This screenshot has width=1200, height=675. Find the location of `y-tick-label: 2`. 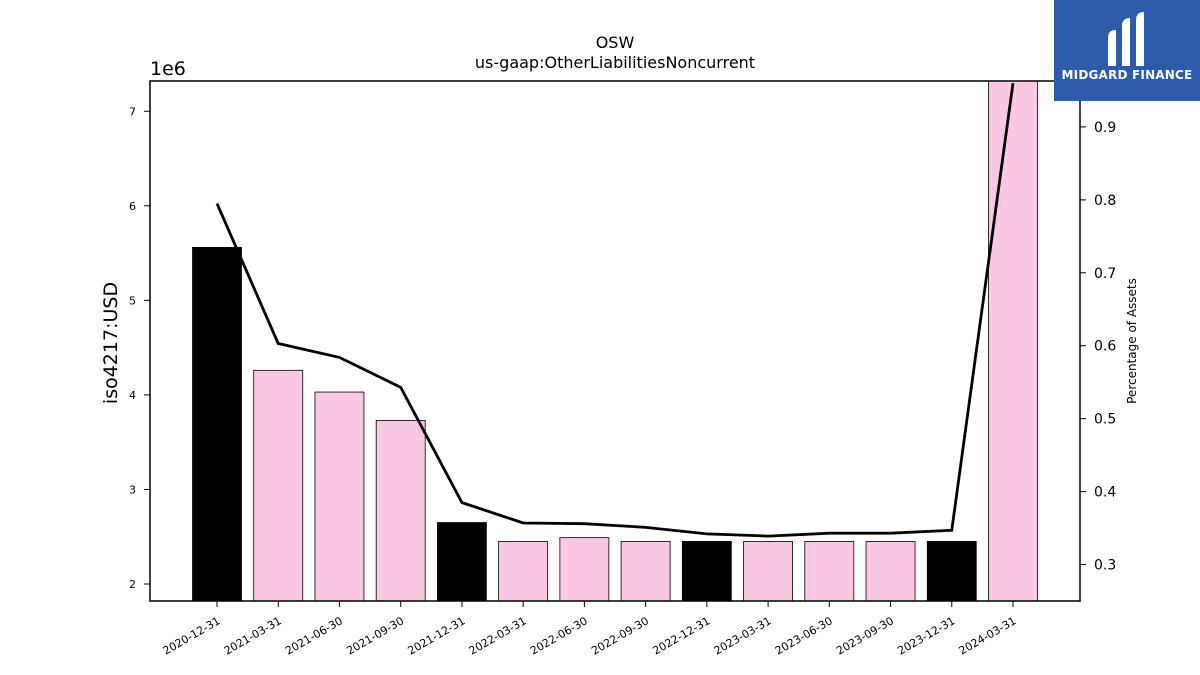

y-tick-label: 2 is located at coordinates (132, 584).